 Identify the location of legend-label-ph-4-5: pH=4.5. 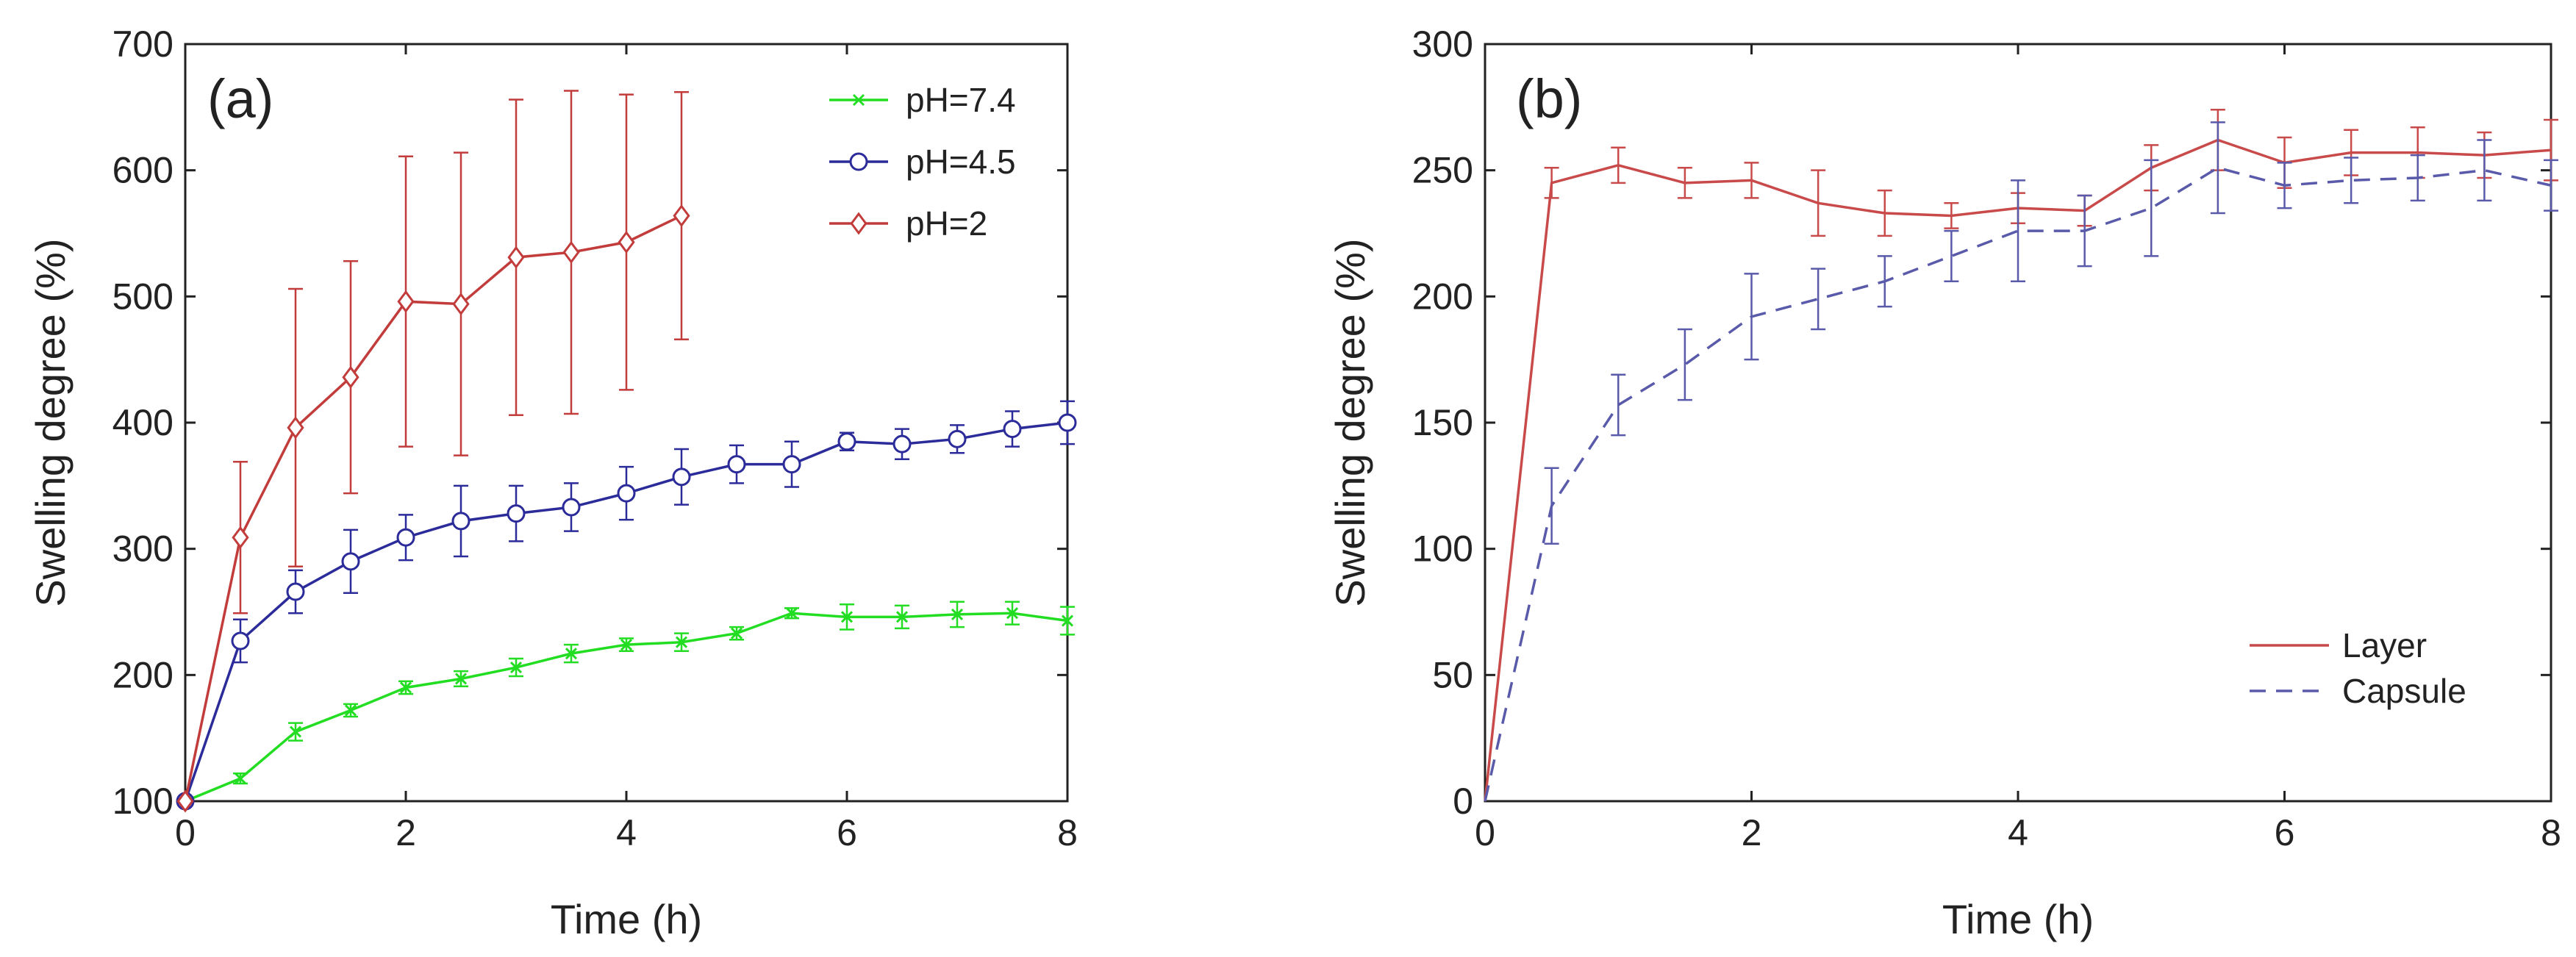
(961, 162).